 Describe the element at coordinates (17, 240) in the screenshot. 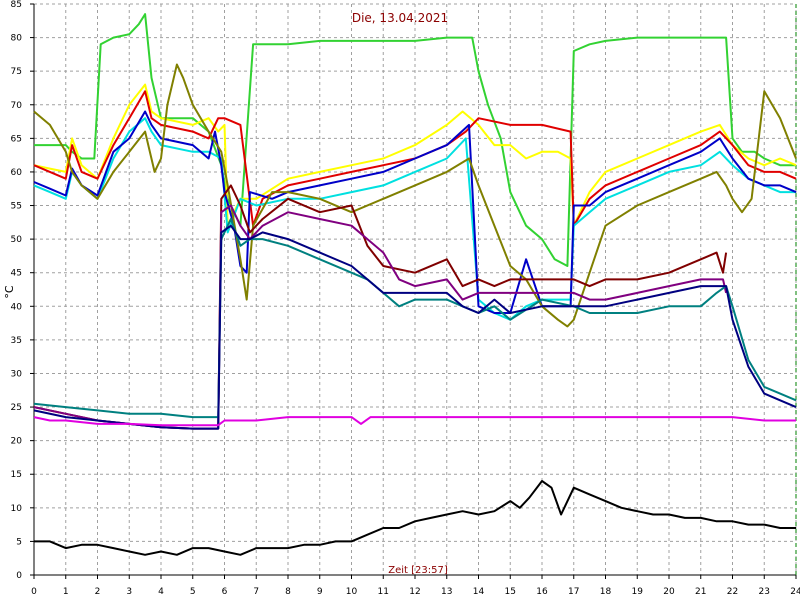

I see `y-tick-label: 50` at that location.